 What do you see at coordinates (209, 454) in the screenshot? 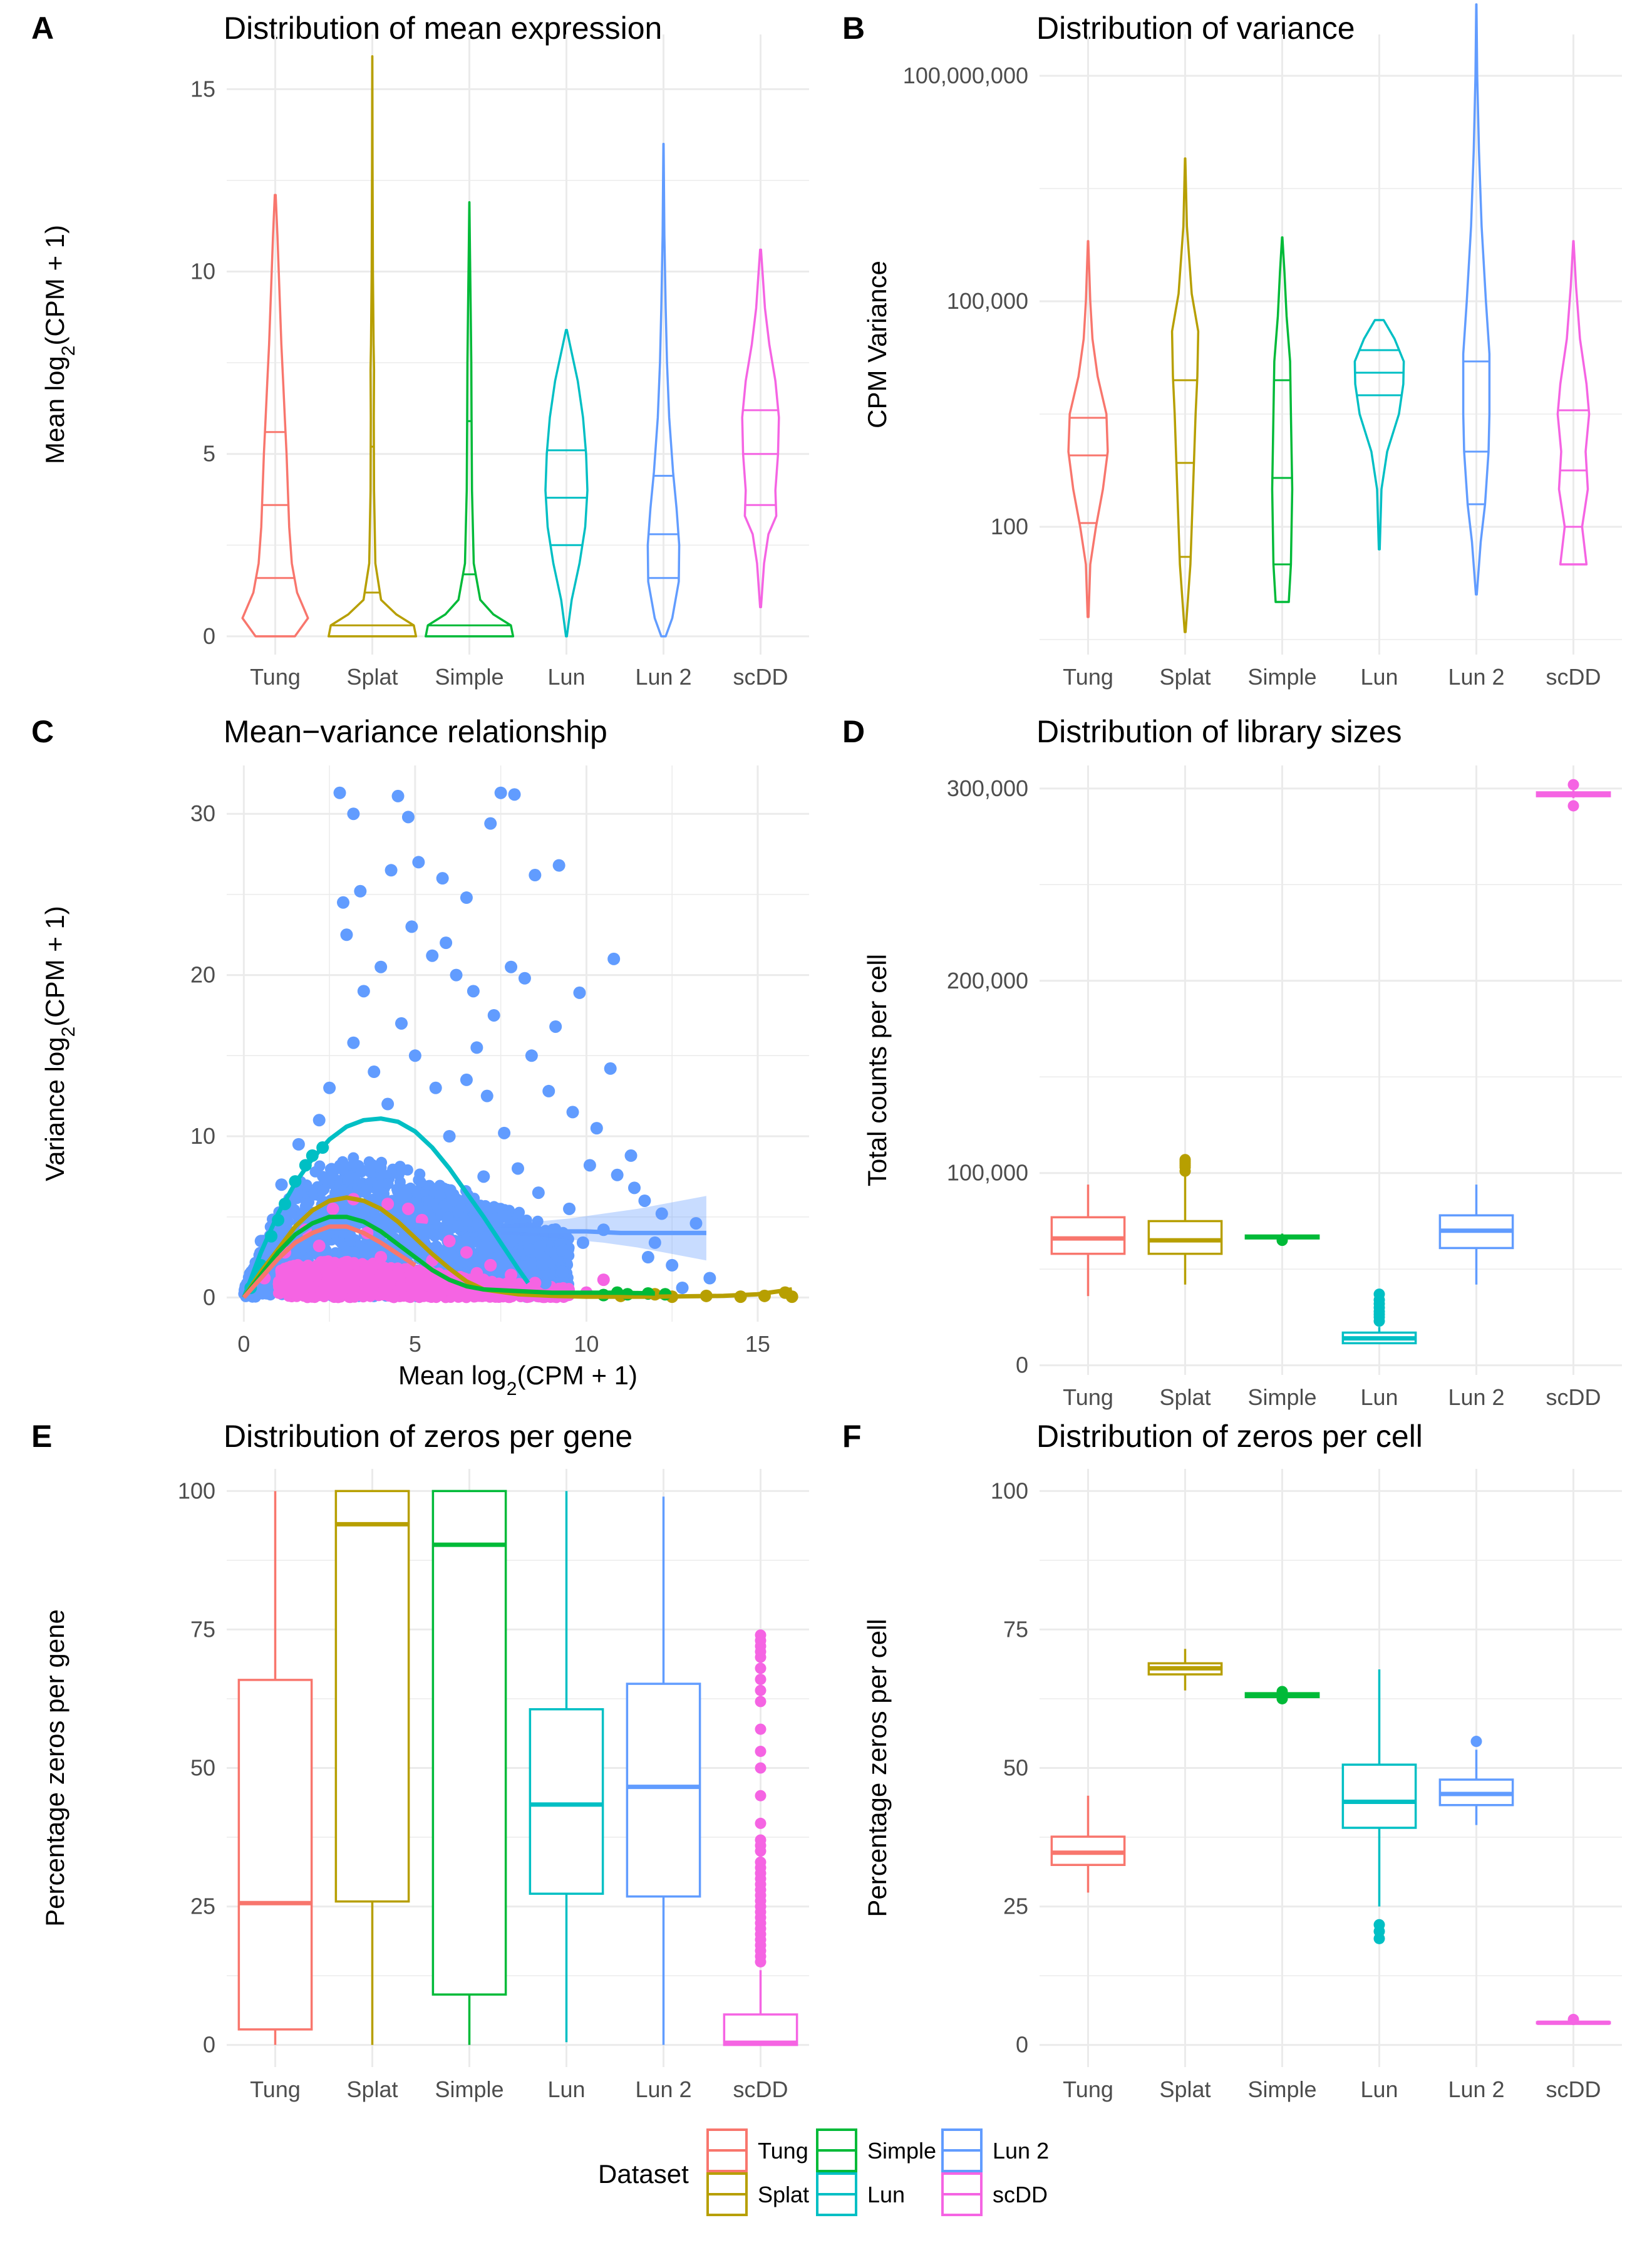
I see `y-tick-label: 5` at bounding box center [209, 454].